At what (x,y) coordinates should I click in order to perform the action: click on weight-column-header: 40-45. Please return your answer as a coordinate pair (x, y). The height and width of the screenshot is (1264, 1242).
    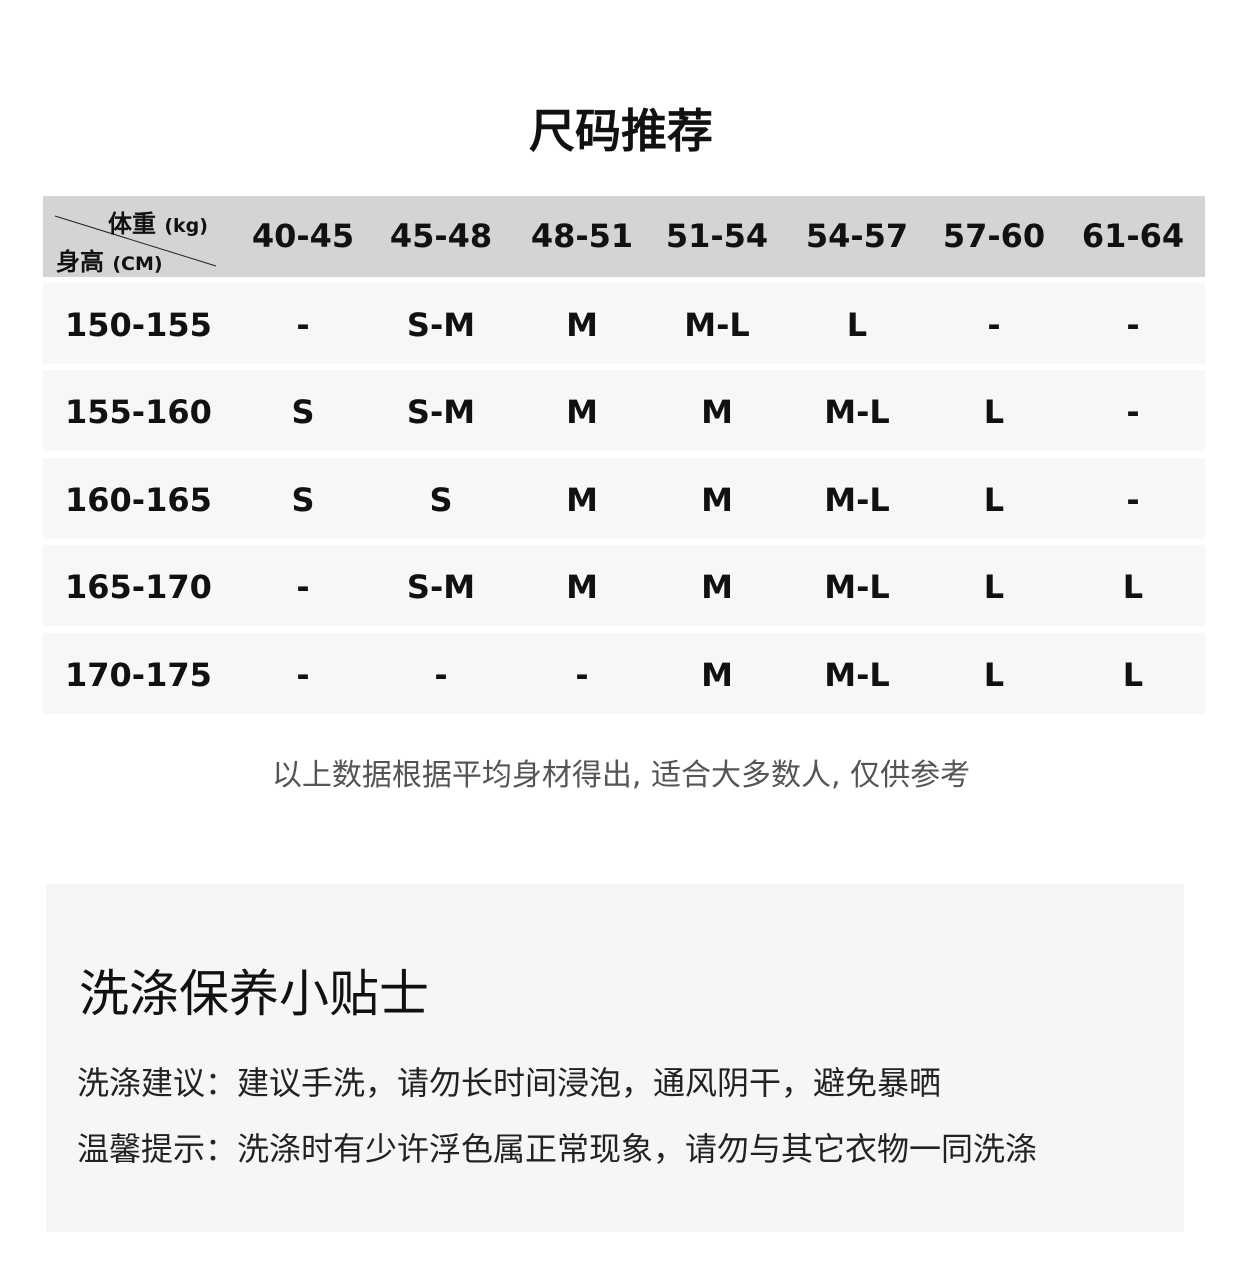
    Looking at the image, I should click on (303, 236).